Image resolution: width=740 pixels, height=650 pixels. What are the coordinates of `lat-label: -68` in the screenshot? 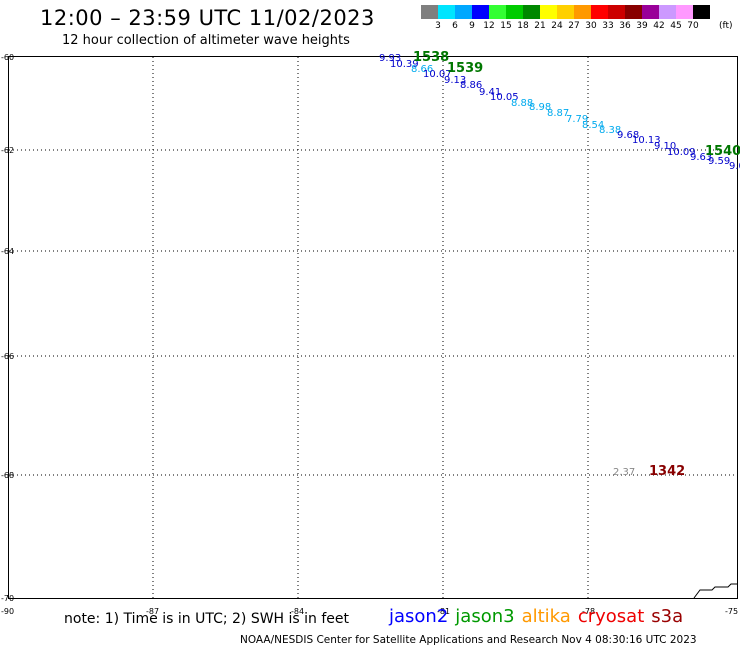 It's located at (7, 475).